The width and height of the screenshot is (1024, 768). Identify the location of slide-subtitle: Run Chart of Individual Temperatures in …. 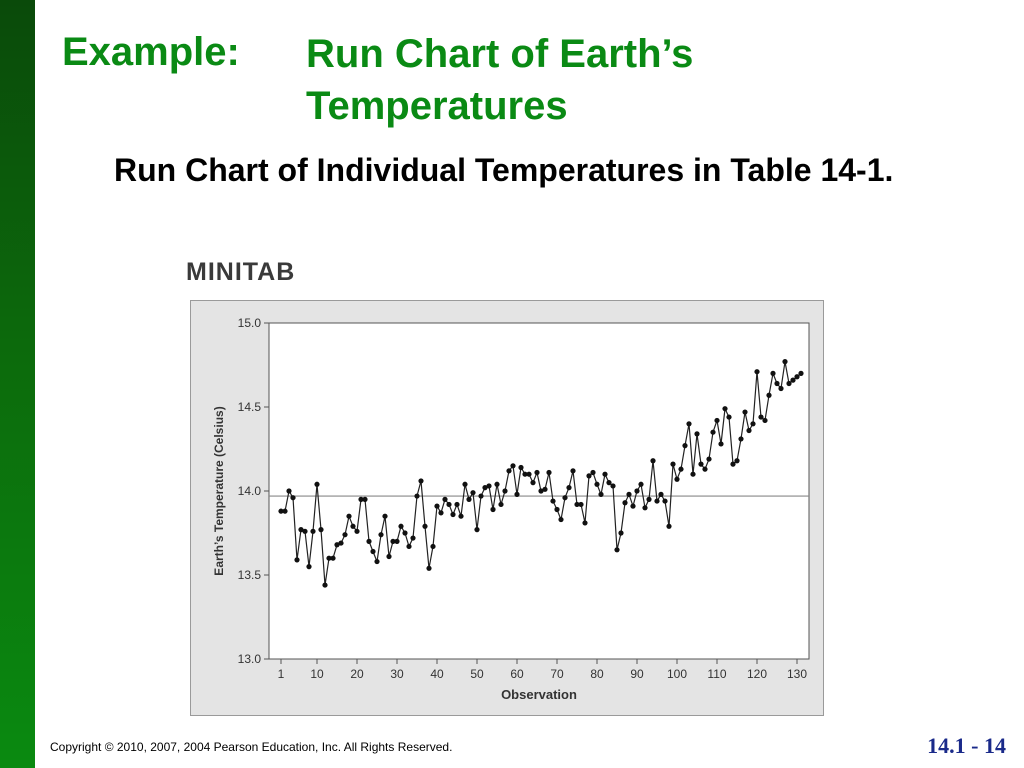
(504, 170).